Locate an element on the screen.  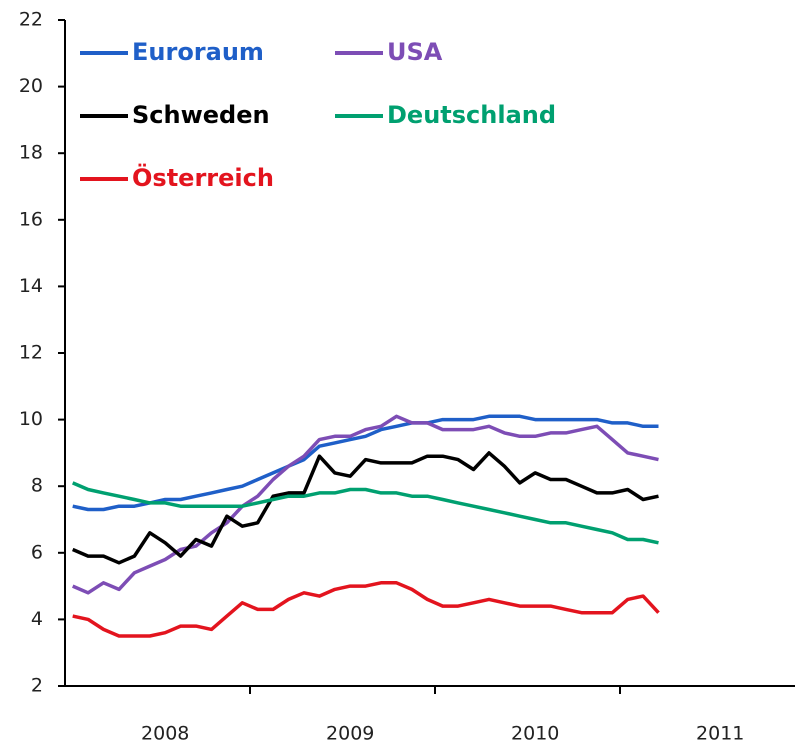
y-tick-label: 16 is located at coordinates (31, 219).